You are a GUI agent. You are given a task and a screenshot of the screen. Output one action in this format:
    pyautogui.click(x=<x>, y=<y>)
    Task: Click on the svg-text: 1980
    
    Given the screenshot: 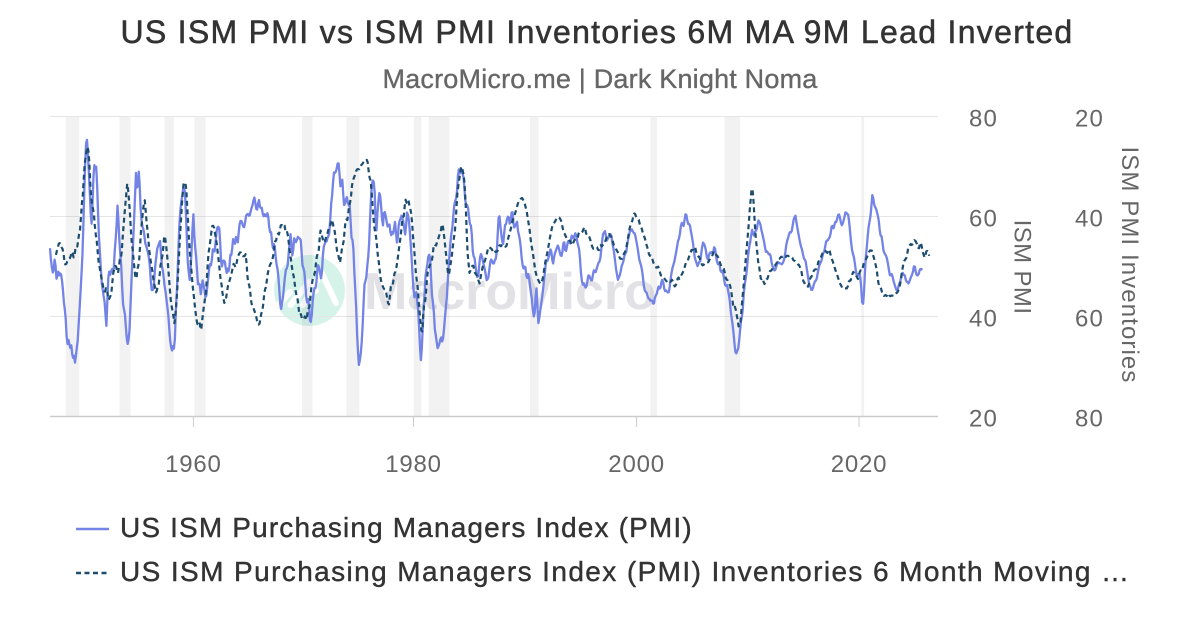 What is the action you would take?
    pyautogui.click(x=413, y=464)
    